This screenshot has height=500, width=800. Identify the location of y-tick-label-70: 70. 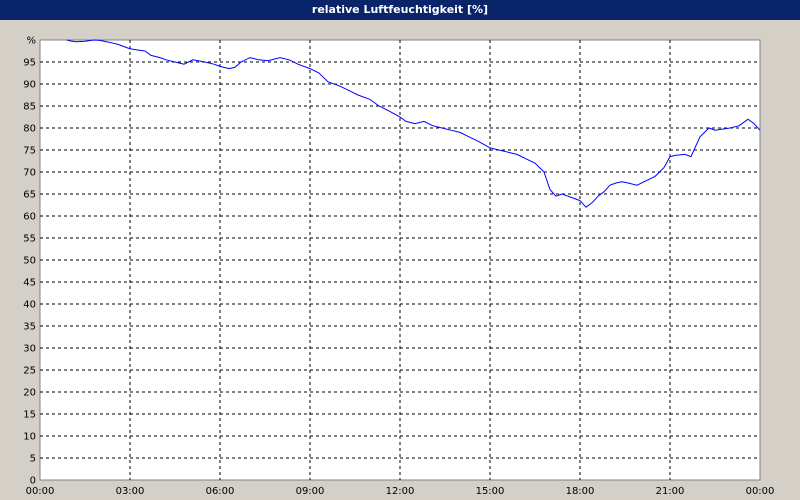
(29, 173).